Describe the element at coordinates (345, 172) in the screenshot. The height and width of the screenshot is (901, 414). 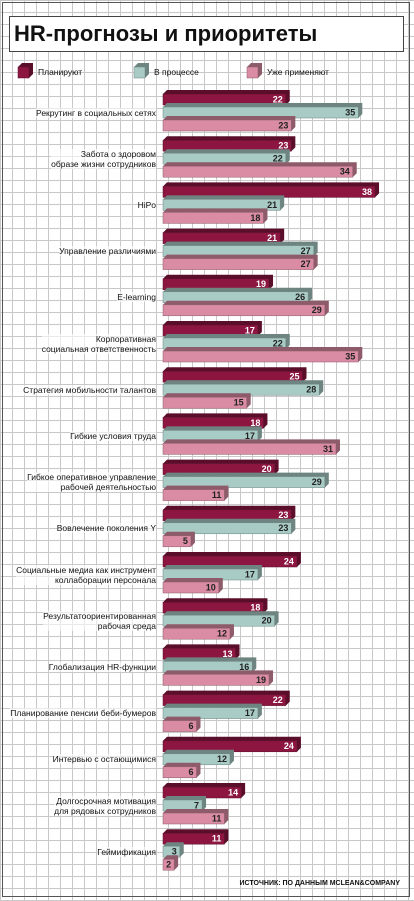
I see `value-label: 34` at that location.